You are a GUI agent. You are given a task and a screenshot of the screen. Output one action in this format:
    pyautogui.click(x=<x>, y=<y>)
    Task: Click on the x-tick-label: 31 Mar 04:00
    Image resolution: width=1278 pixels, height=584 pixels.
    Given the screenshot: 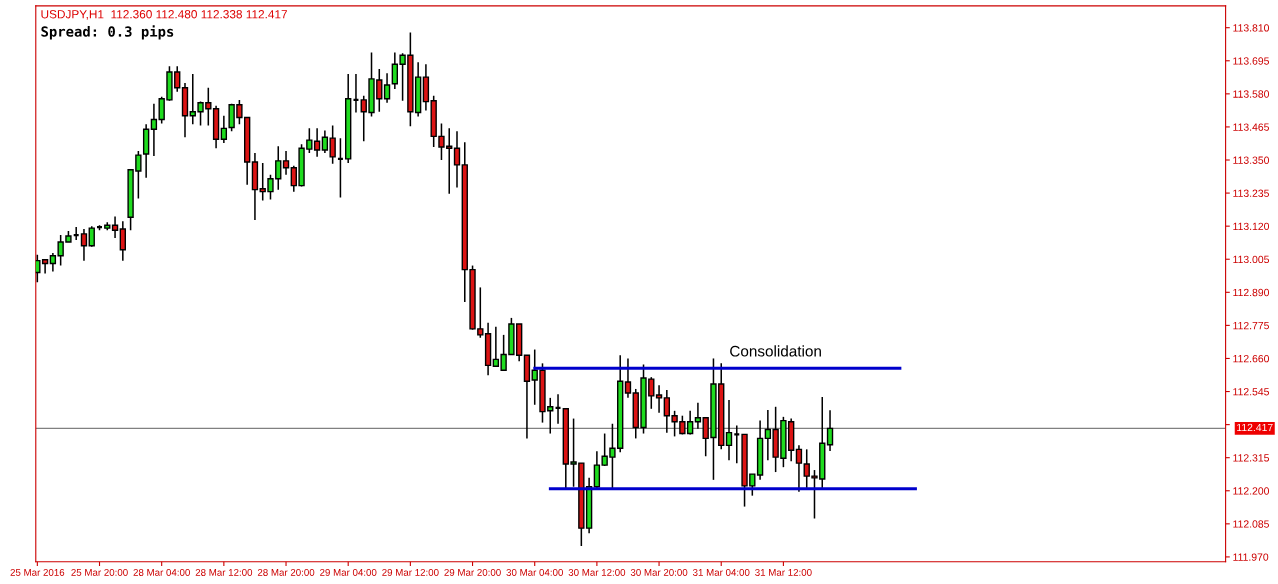 What is the action you would take?
    pyautogui.click(x=721, y=572)
    